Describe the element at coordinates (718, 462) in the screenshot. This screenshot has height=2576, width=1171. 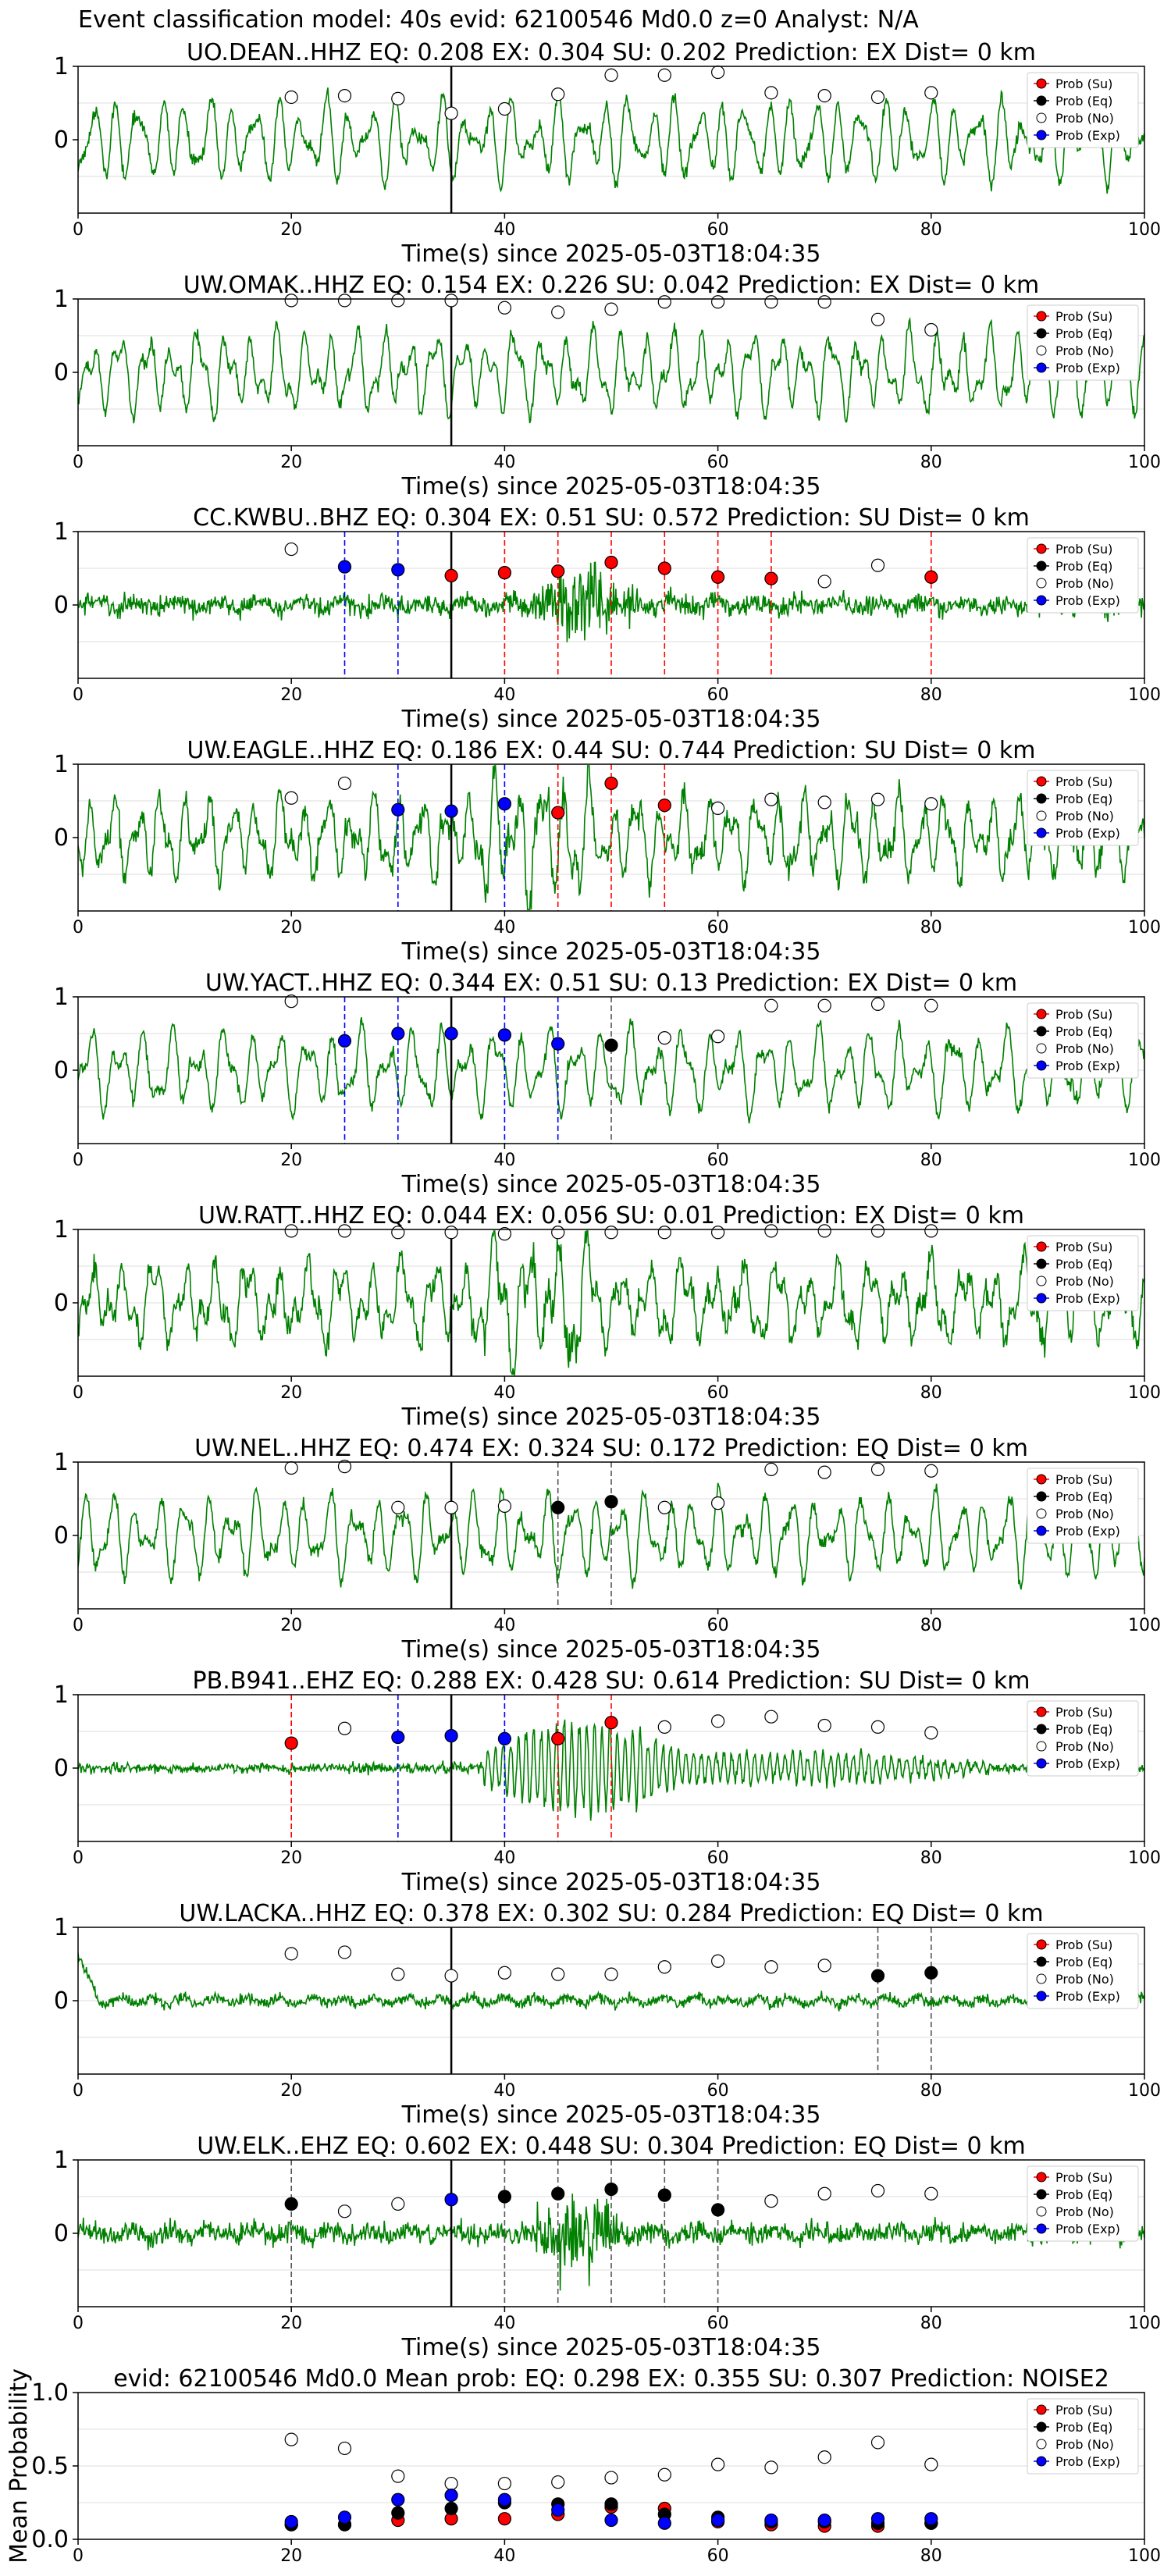
I see `x-tick-label: 60` at that location.